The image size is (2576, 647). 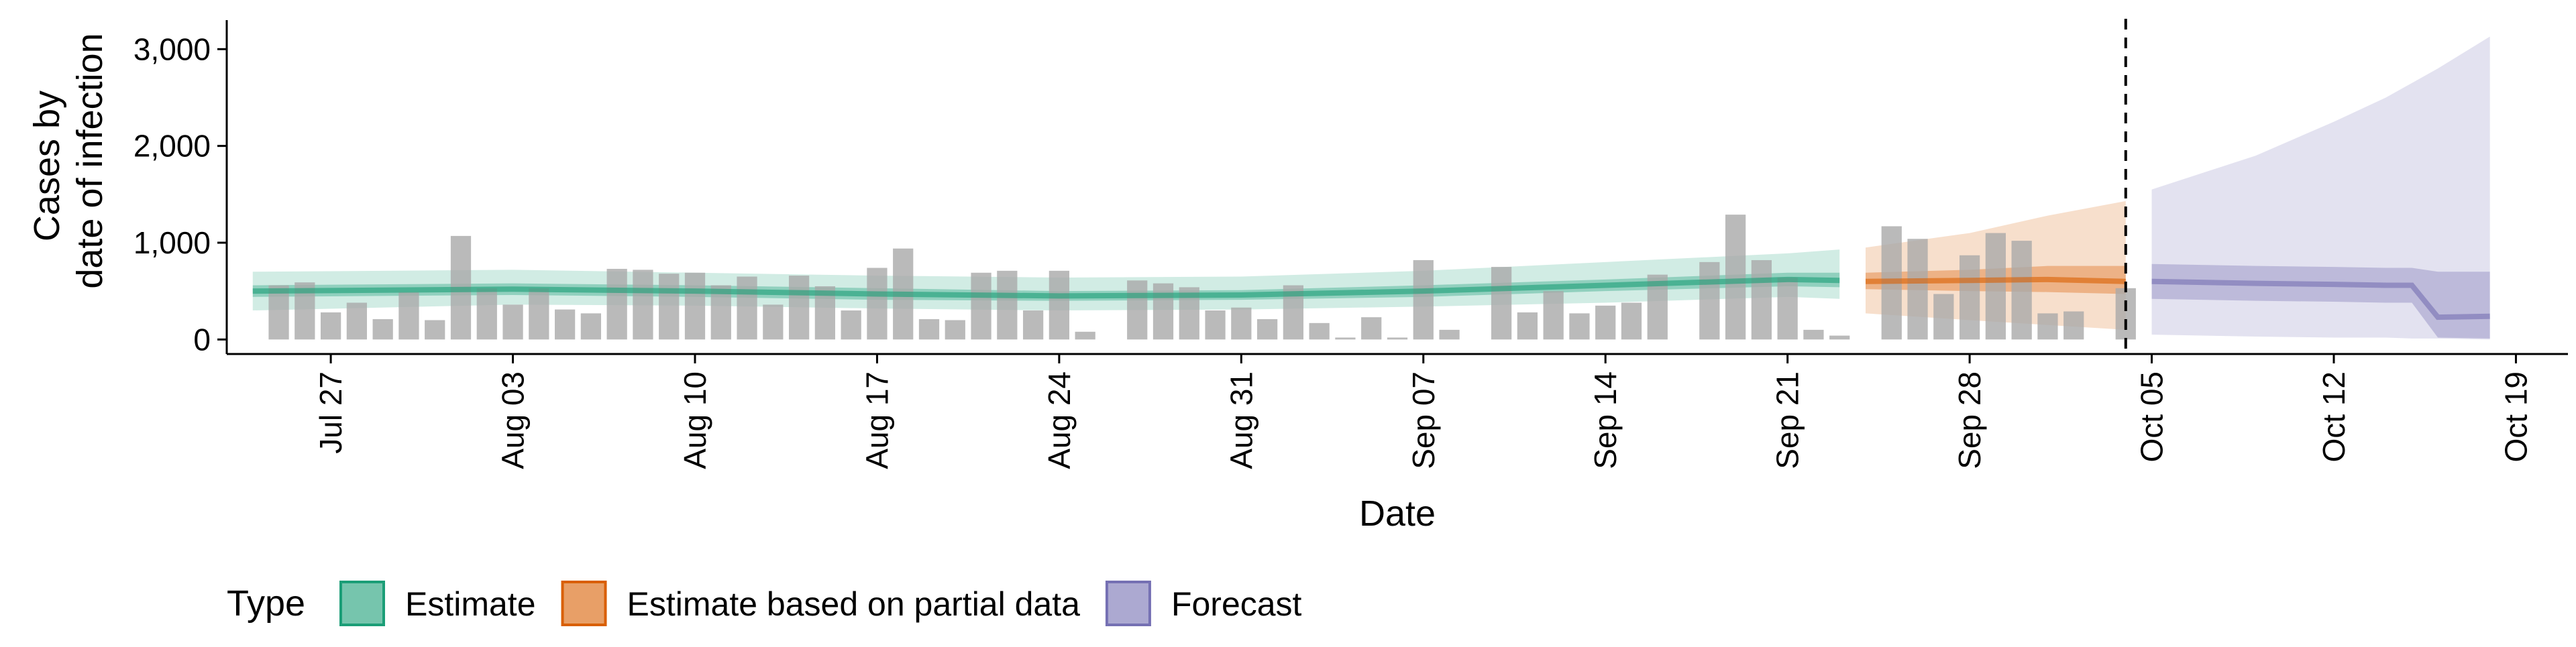 I want to click on x-tick-label: Aug 31, so click(x=1241, y=420).